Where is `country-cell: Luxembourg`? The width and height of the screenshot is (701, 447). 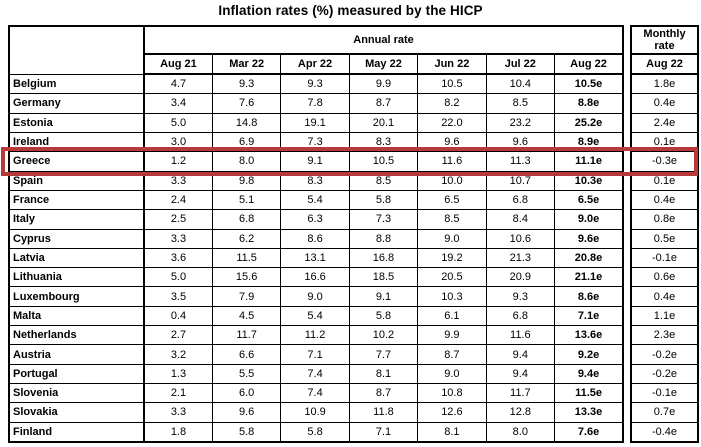
country-cell: Luxembourg is located at coordinates (76, 296).